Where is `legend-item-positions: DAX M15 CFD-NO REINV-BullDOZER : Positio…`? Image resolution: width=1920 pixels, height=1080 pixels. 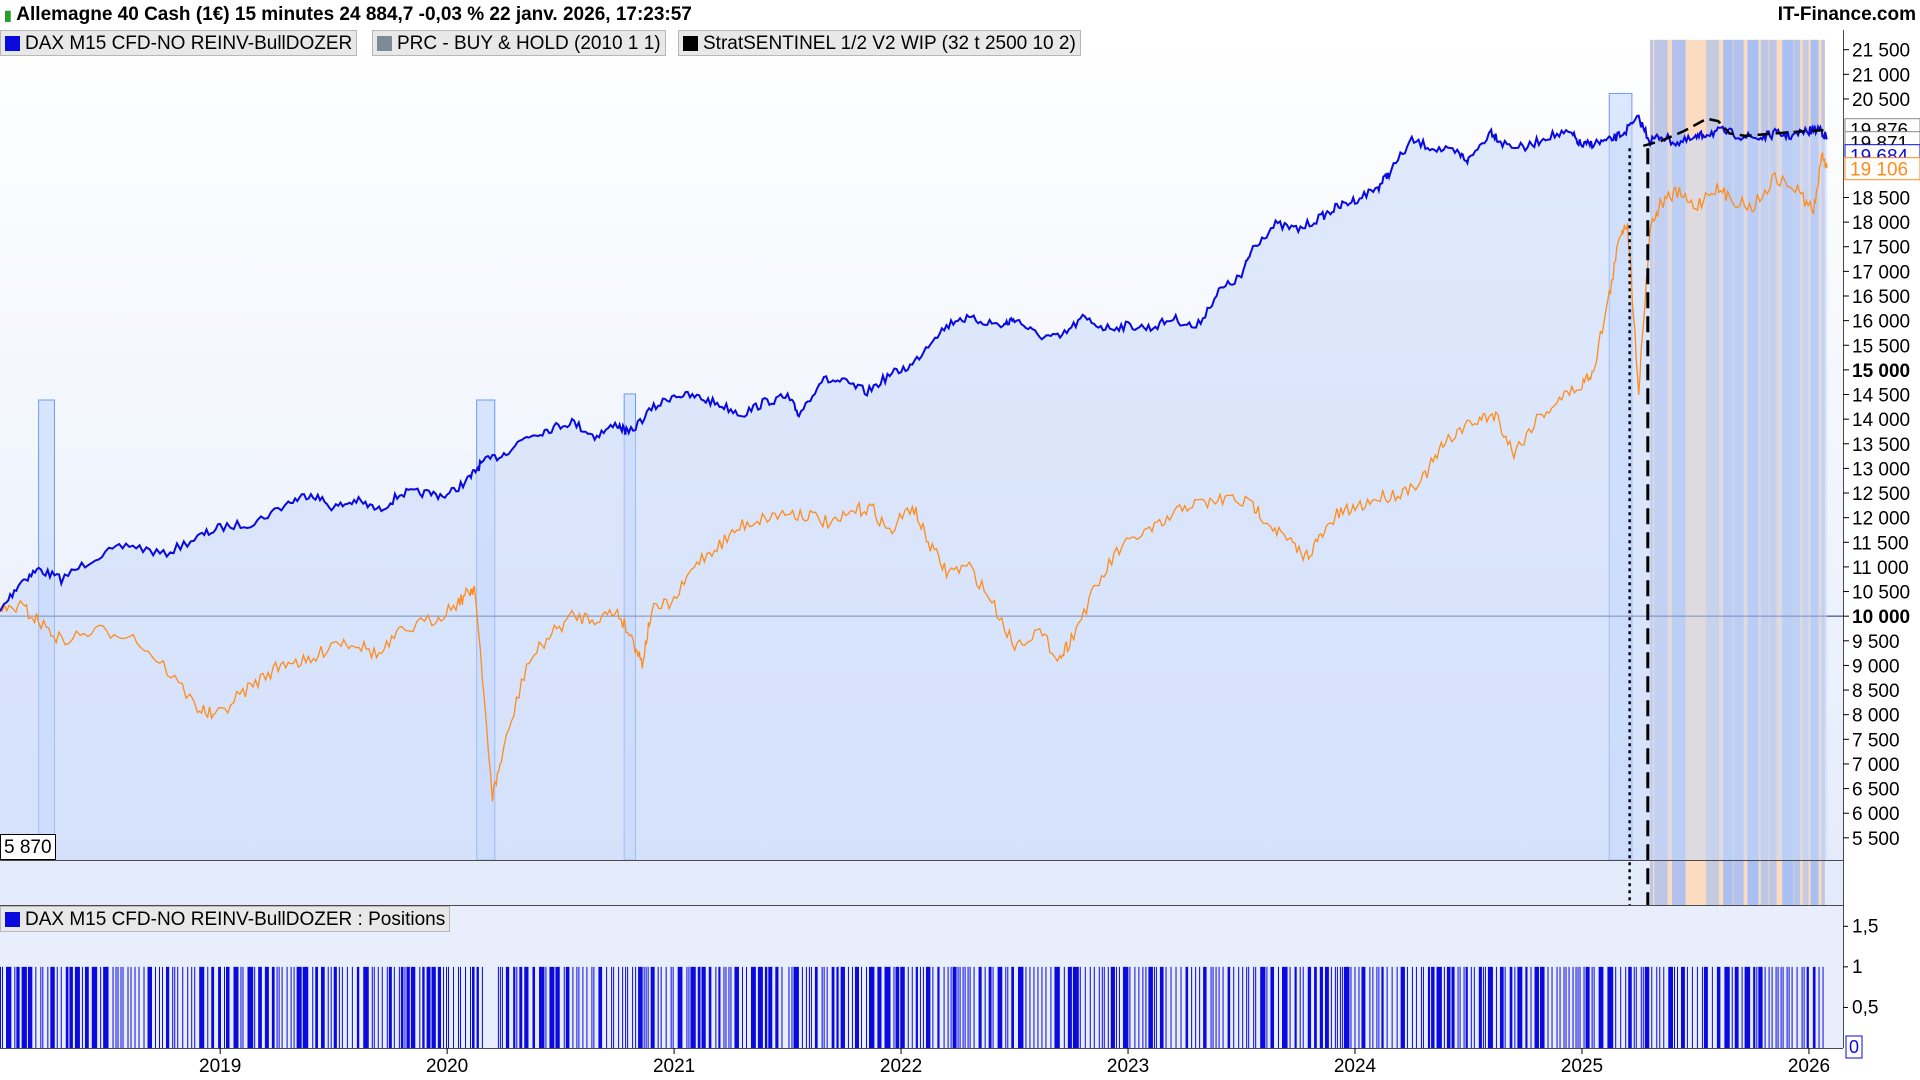
legend-item-positions: DAX M15 CFD-NO REINV-BullDOZER : Positio… is located at coordinates (225, 919).